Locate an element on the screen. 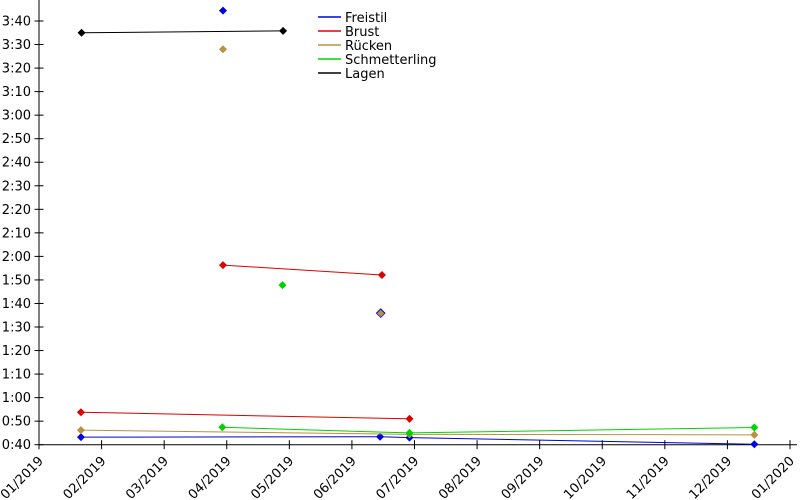  y-tick-label: 3:00 is located at coordinates (16, 116).